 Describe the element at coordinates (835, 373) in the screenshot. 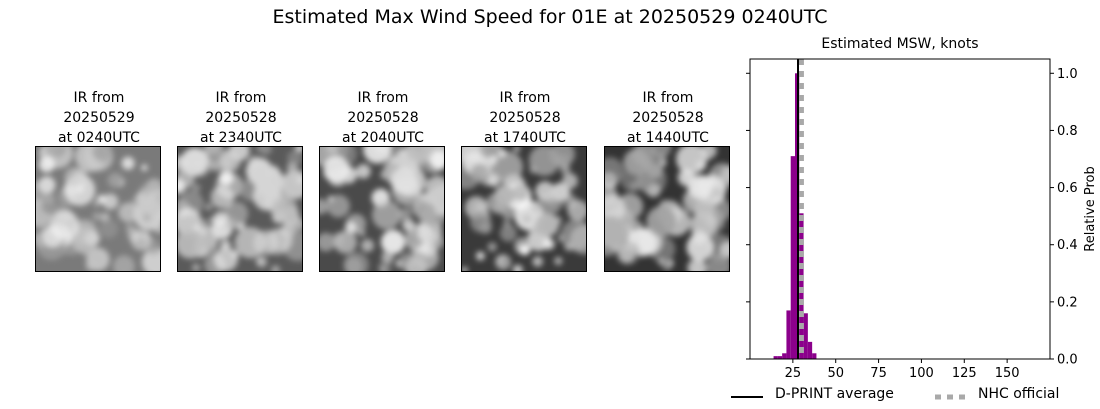

I see `x-tick-label: 50` at that location.